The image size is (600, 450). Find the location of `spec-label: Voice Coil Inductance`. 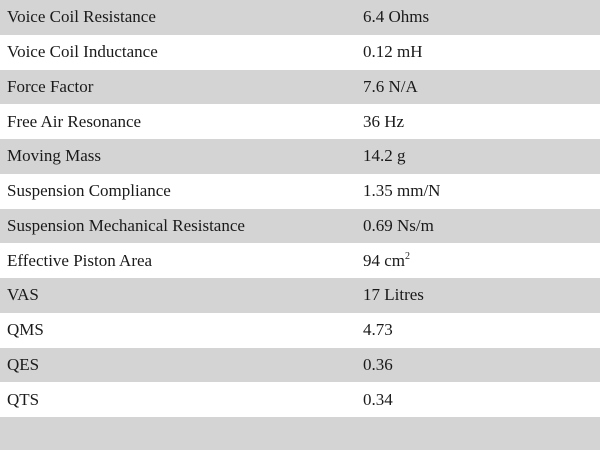

spec-label: Voice Coil Inductance is located at coordinates (82, 52).